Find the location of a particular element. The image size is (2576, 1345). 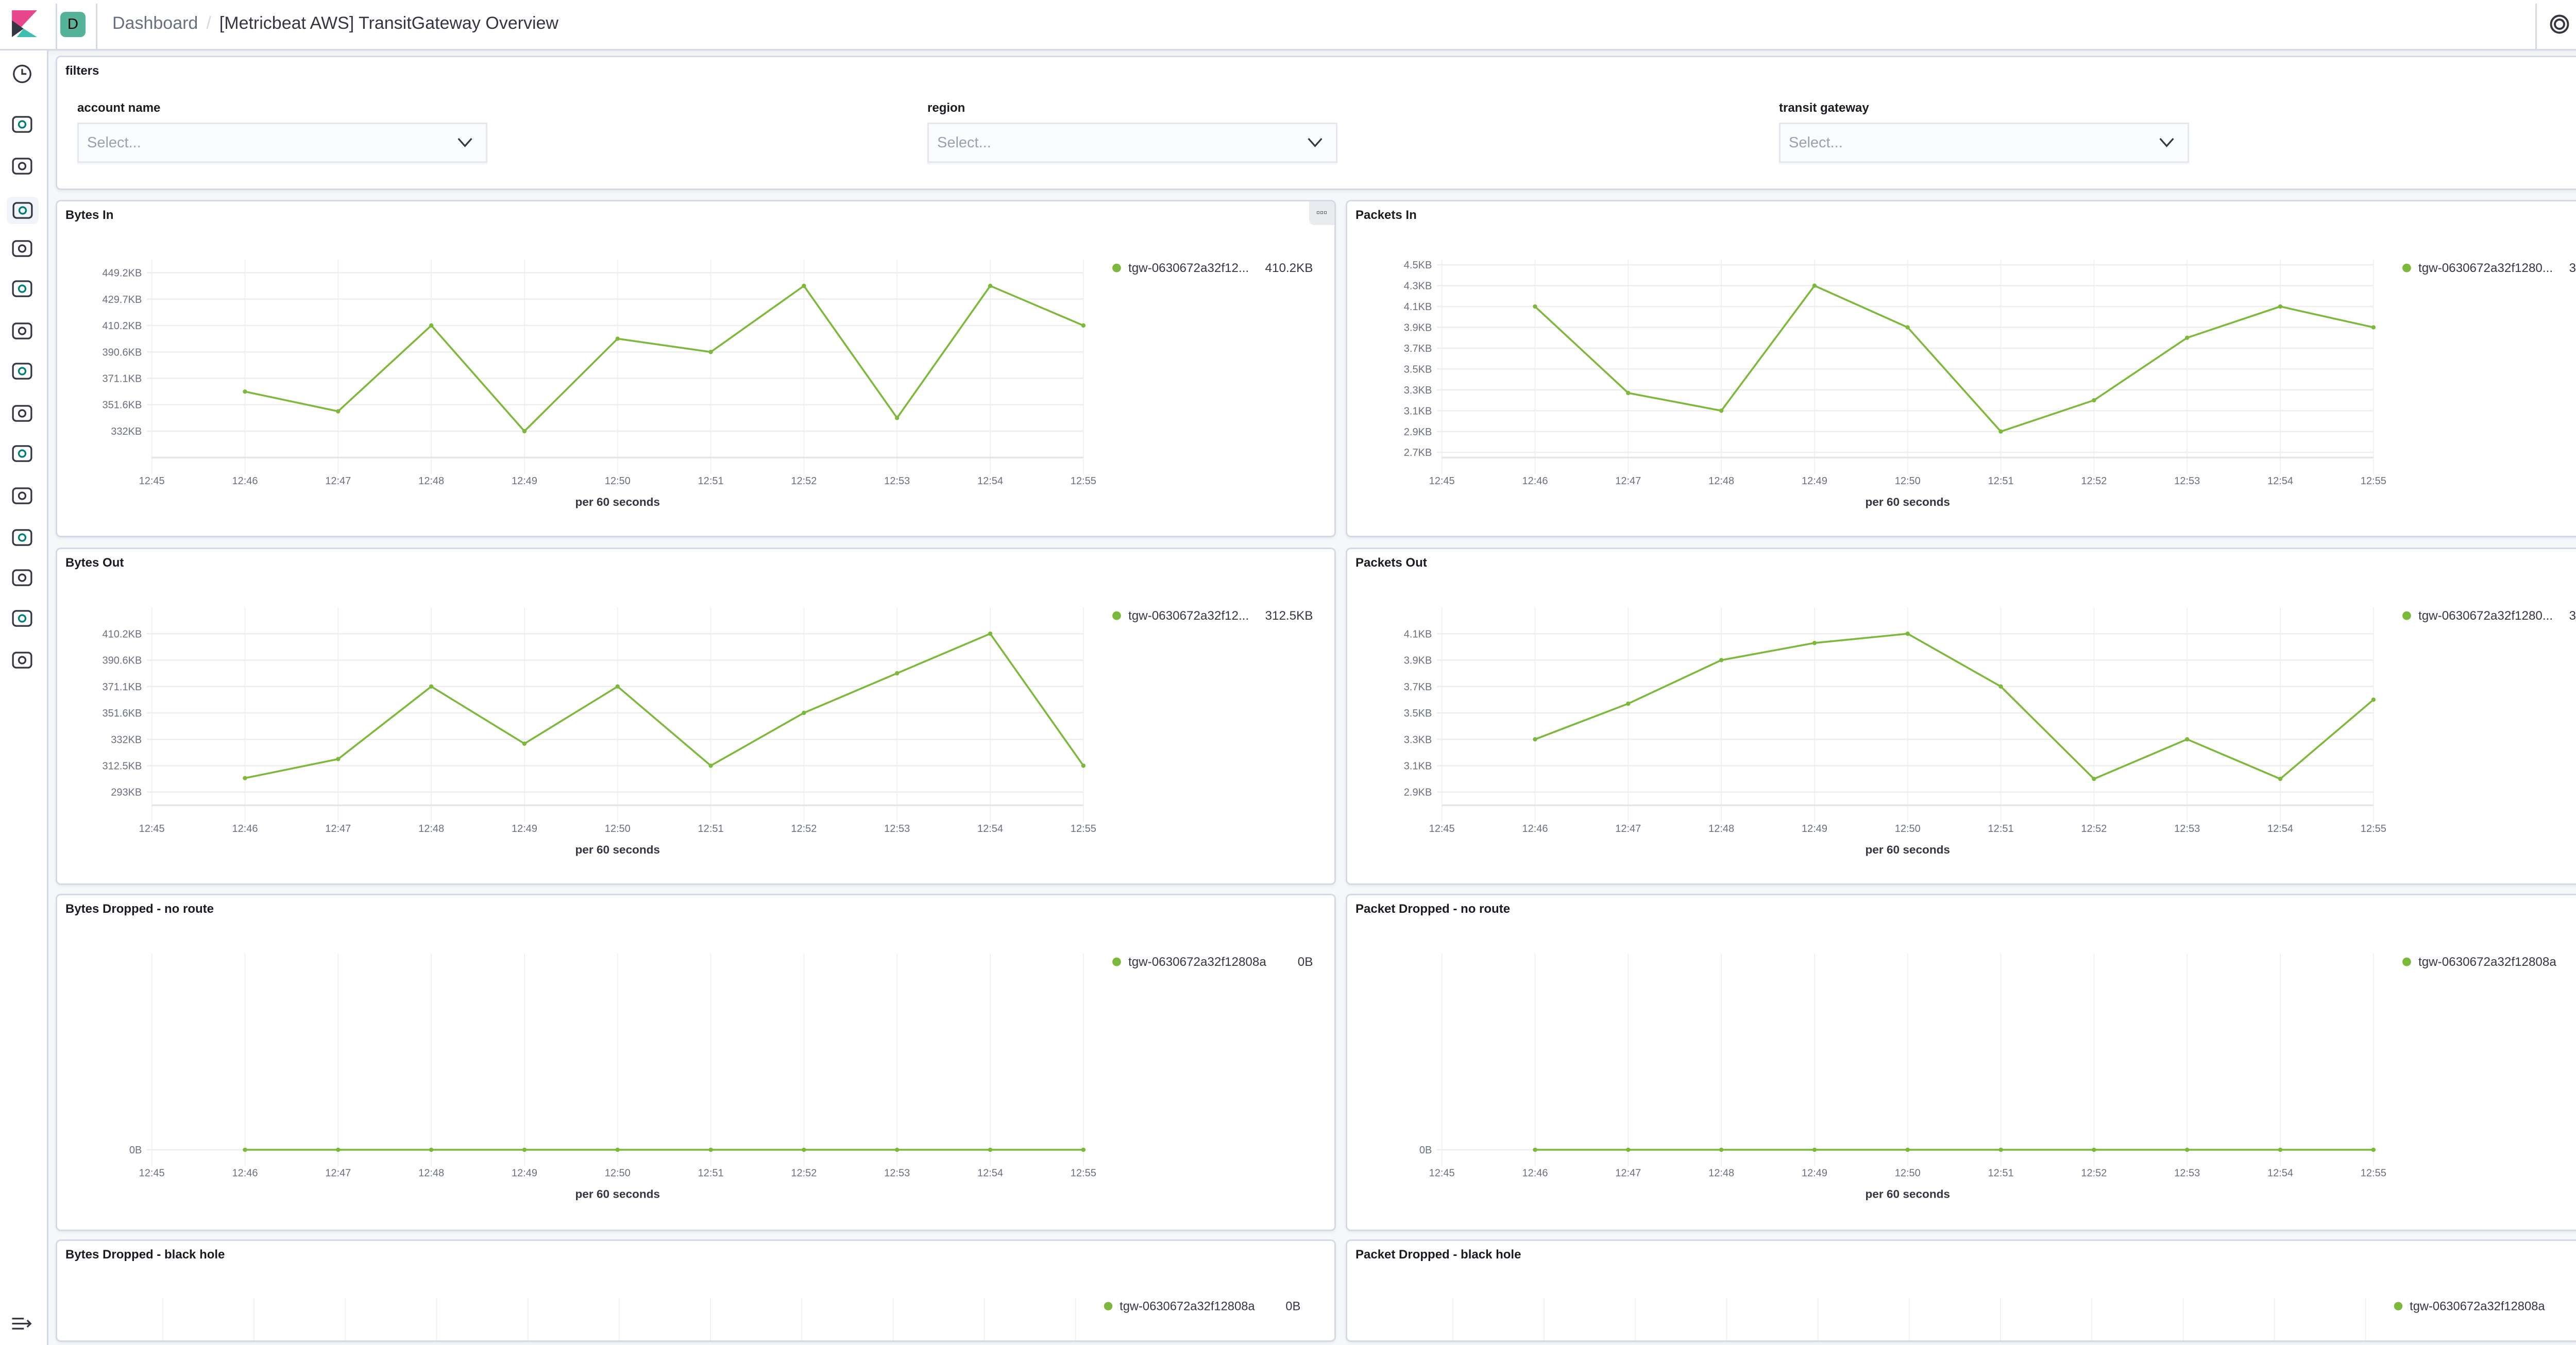

y-tick-label: 4.1KB is located at coordinates (1418, 634).